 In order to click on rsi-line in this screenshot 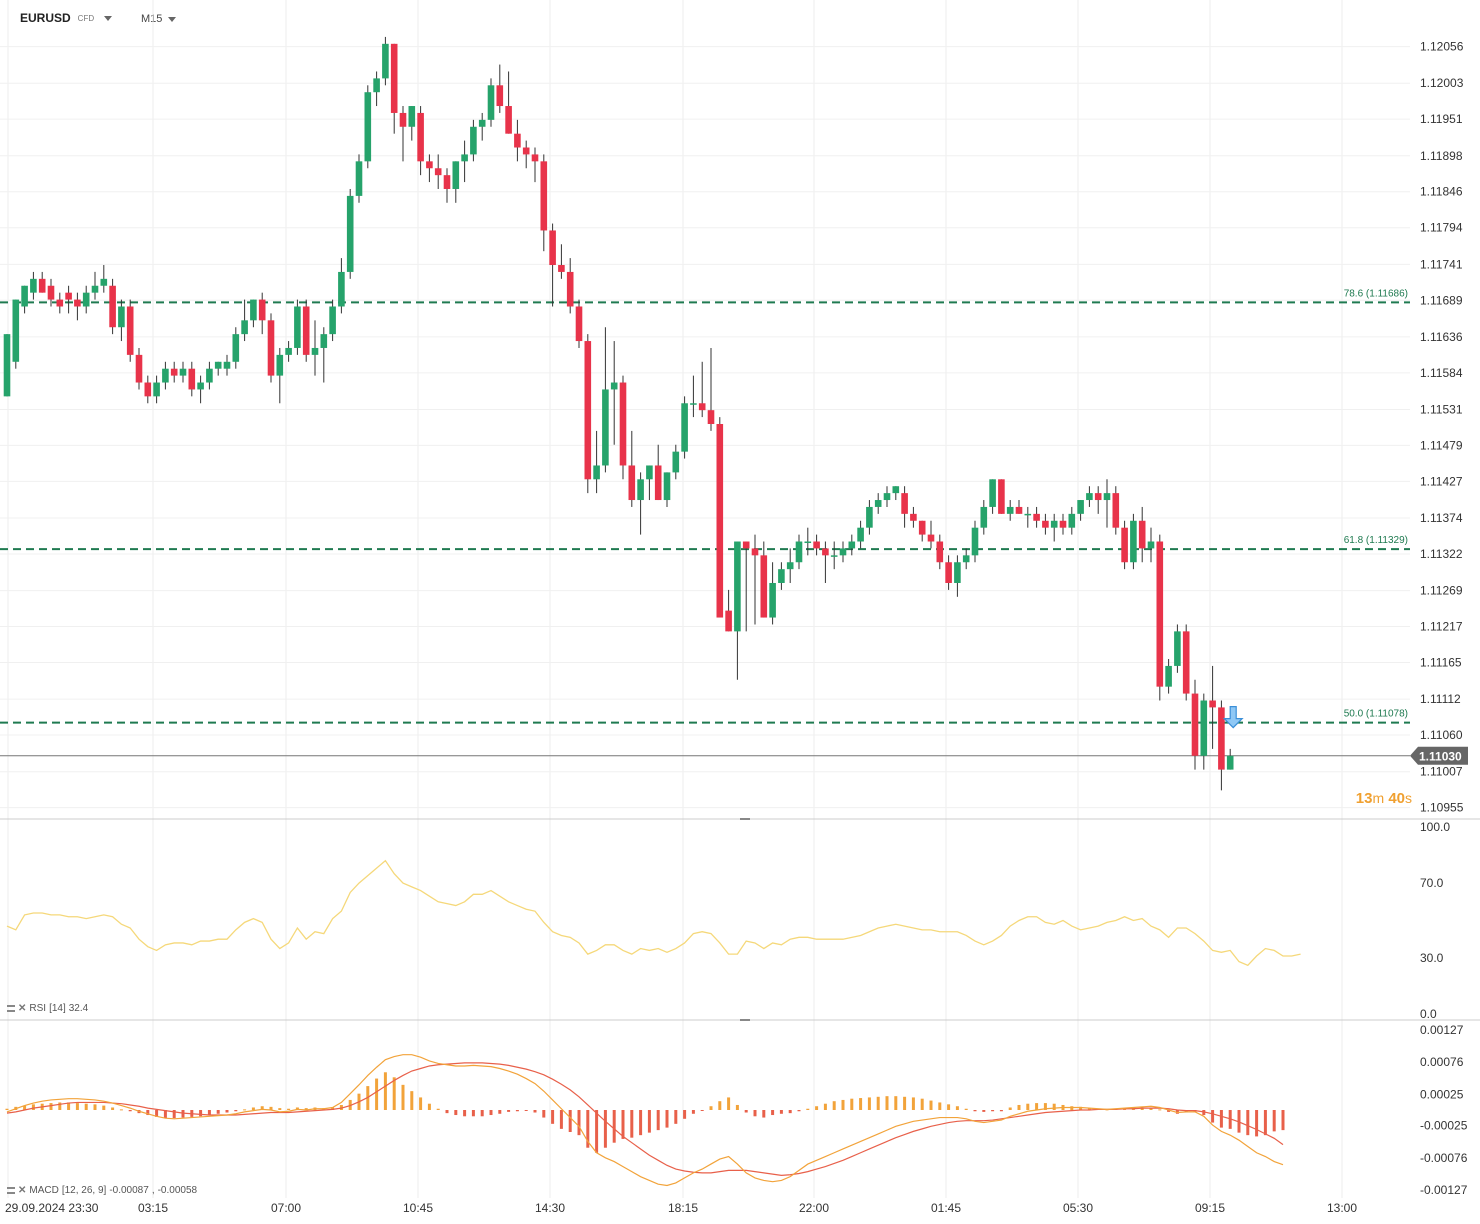, I will do `click(653, 913)`.